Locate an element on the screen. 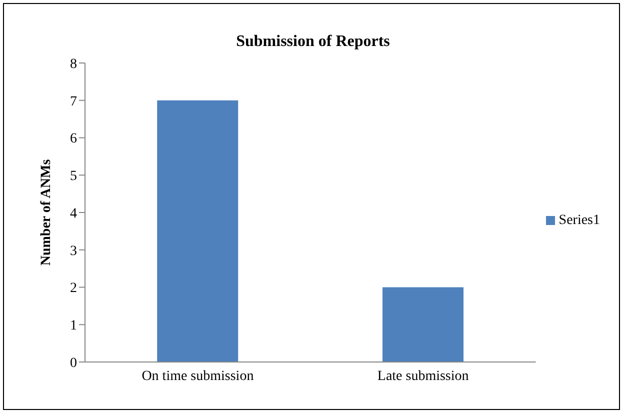  y-tick-label: 4 is located at coordinates (73, 214).